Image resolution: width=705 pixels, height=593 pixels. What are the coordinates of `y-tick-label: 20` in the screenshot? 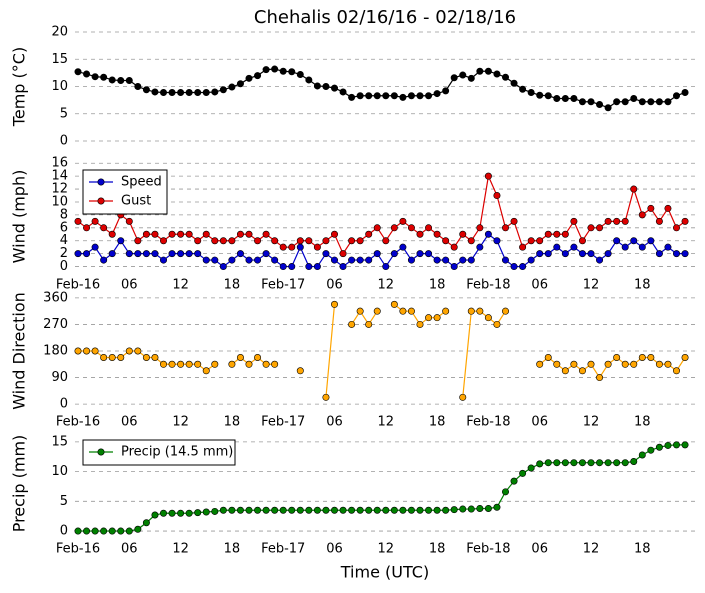 It's located at (59, 32).